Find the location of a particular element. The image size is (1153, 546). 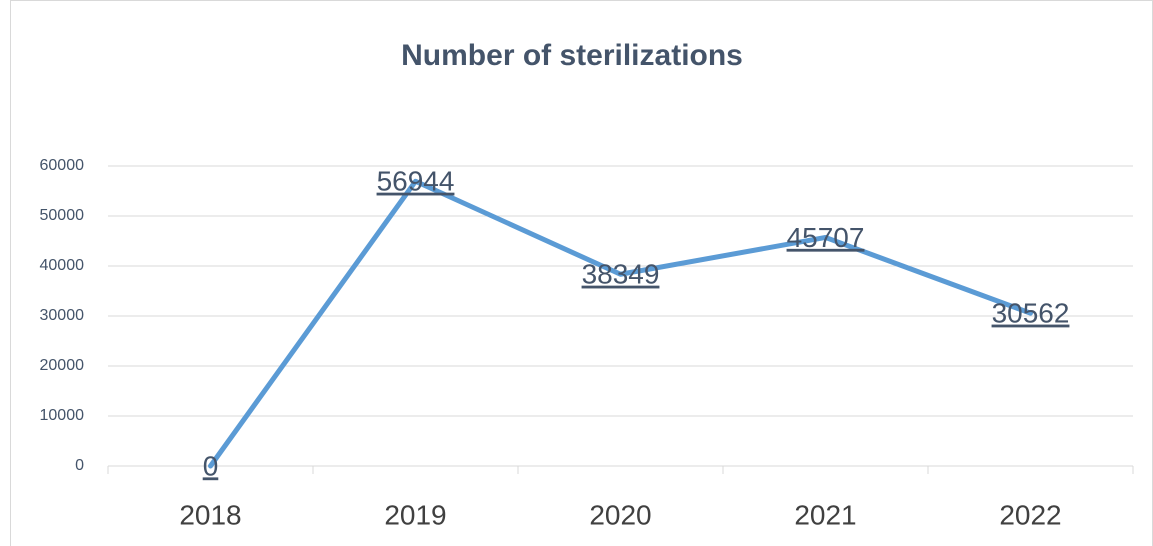

x-tick-label: 2020 is located at coordinates (620, 514).